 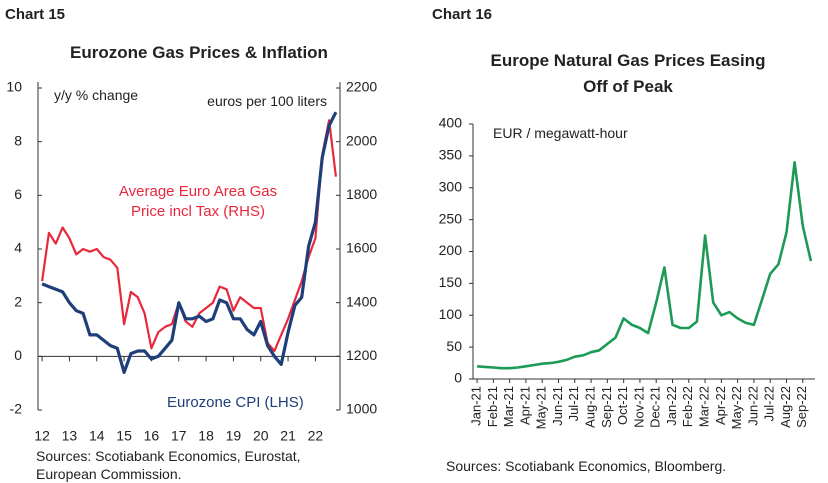 What do you see at coordinates (752, 406) in the screenshot?
I see `x-tick-label: Jun-22` at bounding box center [752, 406].